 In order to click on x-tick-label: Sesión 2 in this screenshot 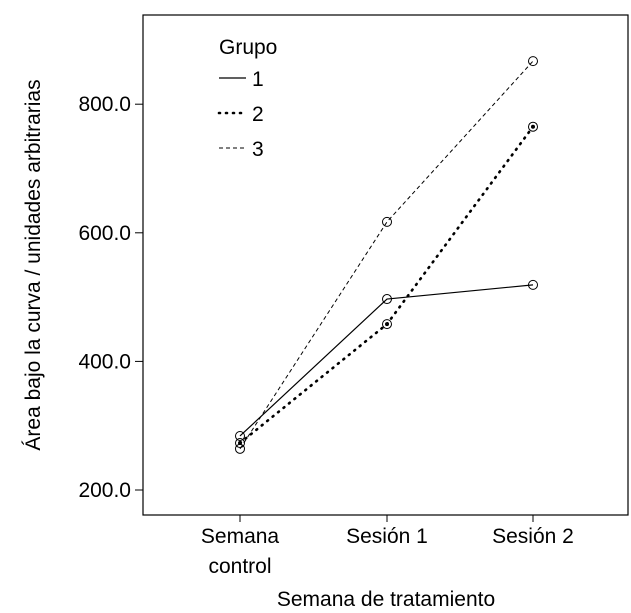, I will do `click(533, 536)`.